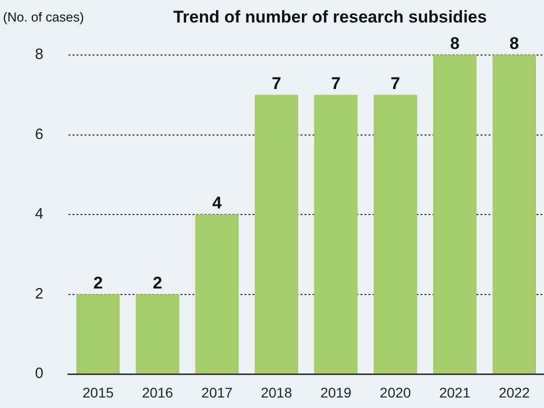  Describe the element at coordinates (158, 392) in the screenshot. I see `x-tick-label: 2016` at that location.